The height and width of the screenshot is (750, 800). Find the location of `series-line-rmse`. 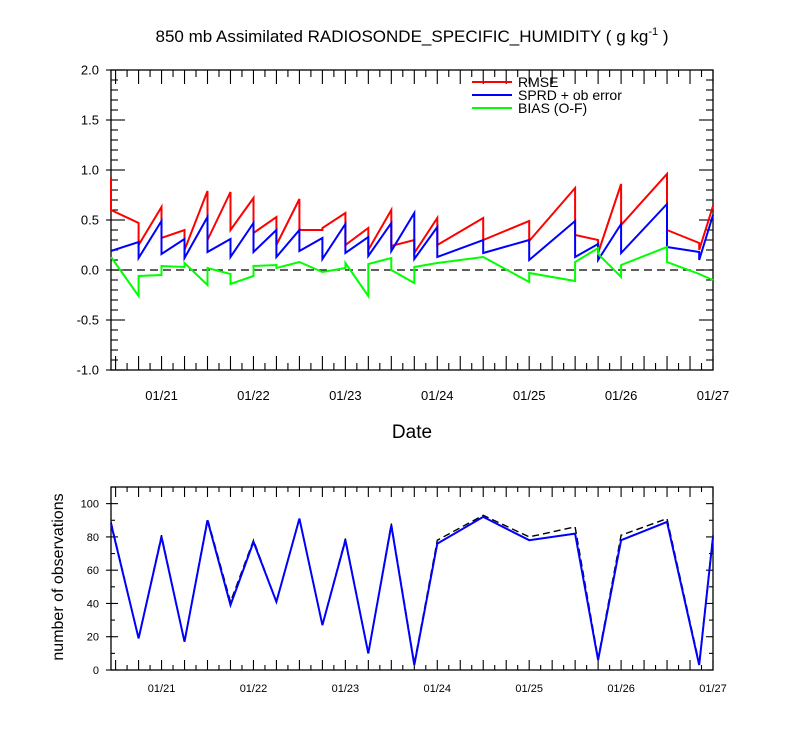

series-line-rmse is located at coordinates (412, 214).